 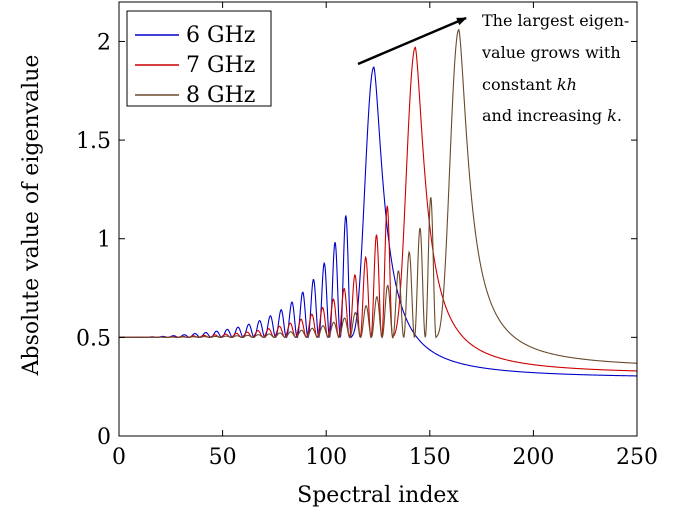 What do you see at coordinates (533, 457) in the screenshot?
I see `x-tick-label: 200` at bounding box center [533, 457].